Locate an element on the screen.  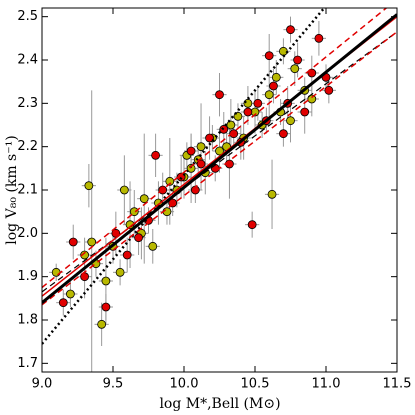
x-tick-label: 10.0 is located at coordinates (184, 384).